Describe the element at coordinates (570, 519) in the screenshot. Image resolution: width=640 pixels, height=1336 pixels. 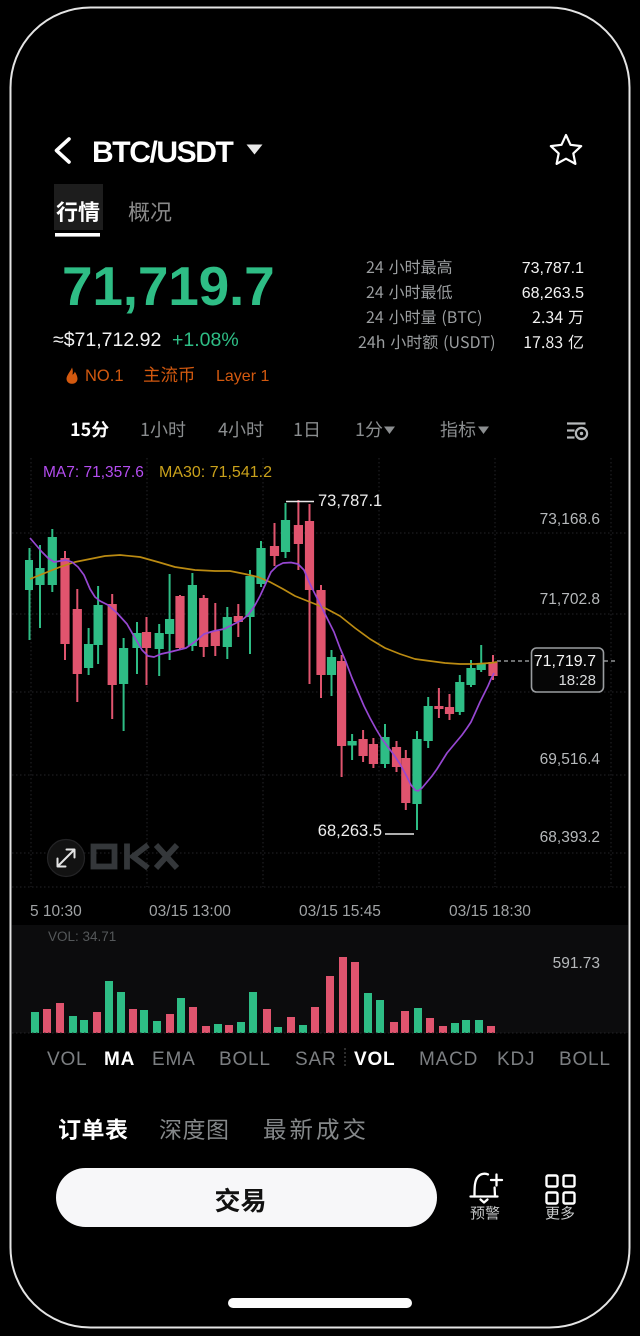
I see `svg-text: 73,168.6` at that location.